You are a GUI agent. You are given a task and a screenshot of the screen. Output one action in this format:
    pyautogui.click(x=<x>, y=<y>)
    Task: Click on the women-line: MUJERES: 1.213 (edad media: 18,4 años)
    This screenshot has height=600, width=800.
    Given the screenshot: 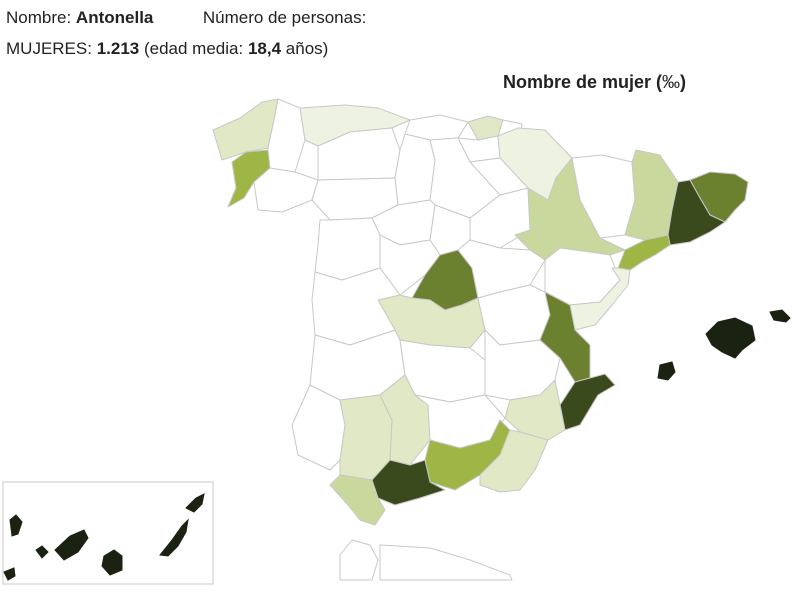 What is the action you would take?
    pyautogui.click(x=167, y=49)
    